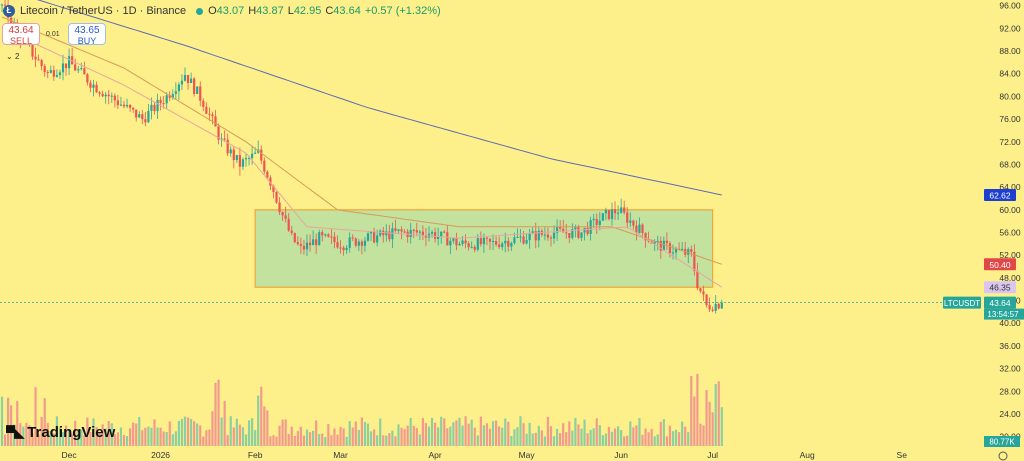 The image size is (1024, 461). I want to click on sell-label: SELL, so click(21, 41).